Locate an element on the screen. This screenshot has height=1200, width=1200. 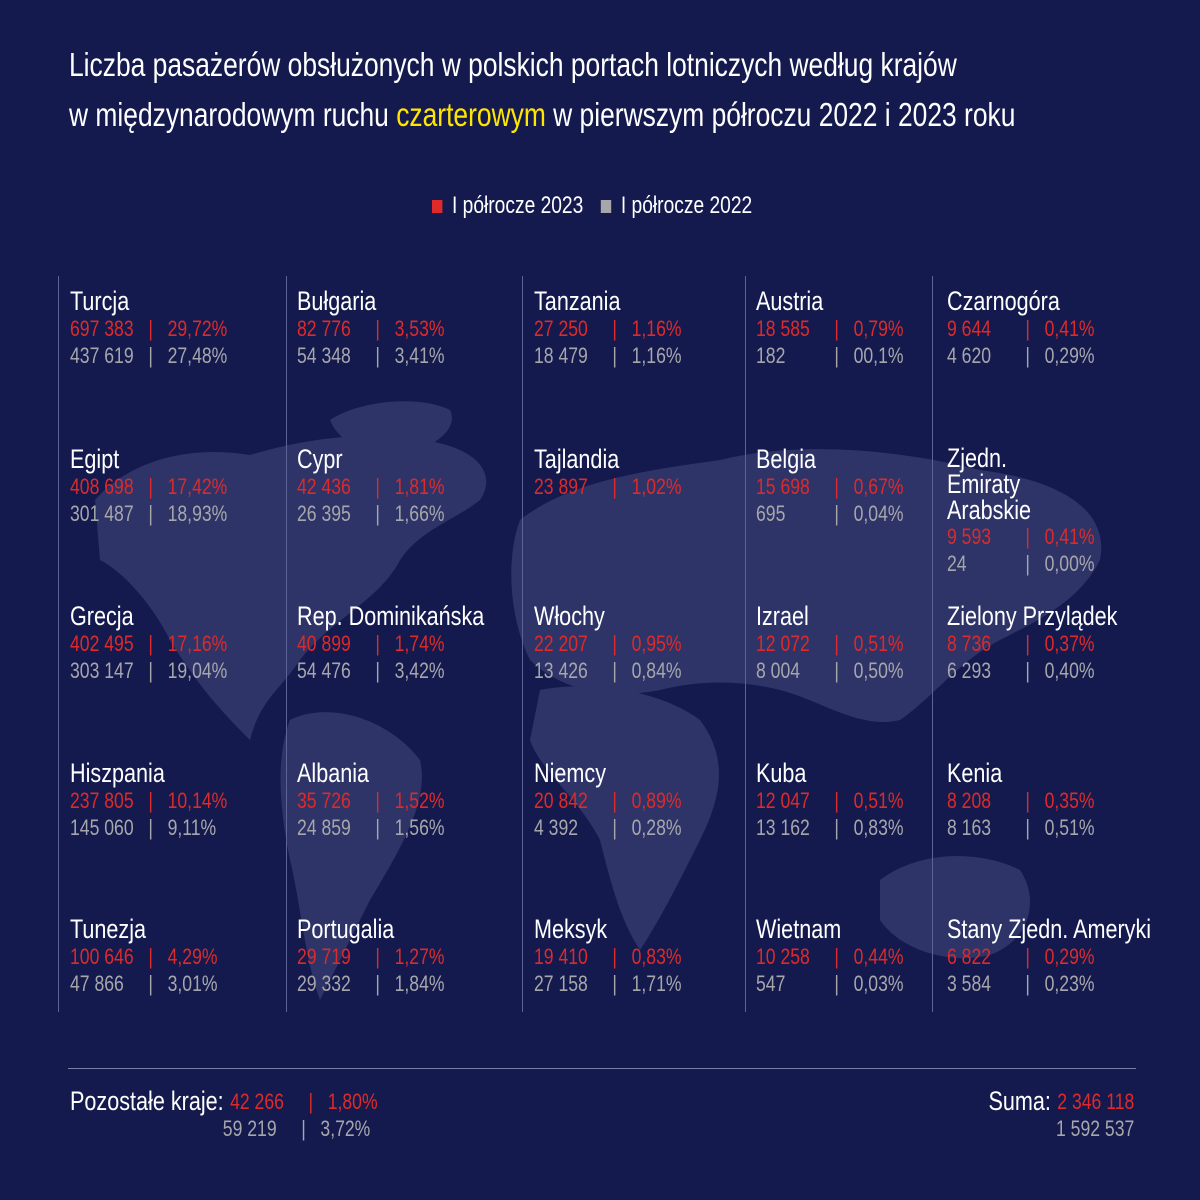
value-2023: 19 410 is located at coordinates (561, 956).